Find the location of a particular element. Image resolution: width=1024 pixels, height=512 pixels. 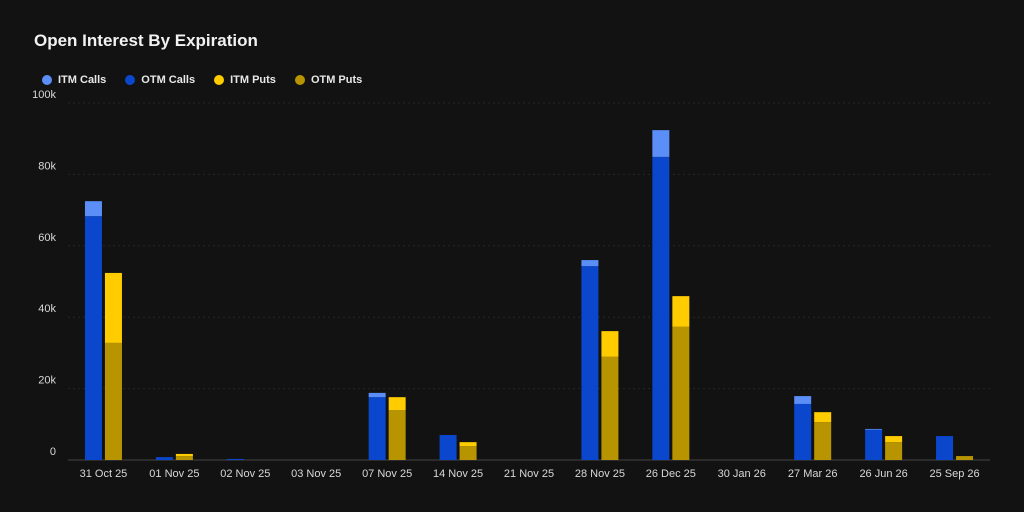

legend-label: ITM Calls is located at coordinates (82, 80).